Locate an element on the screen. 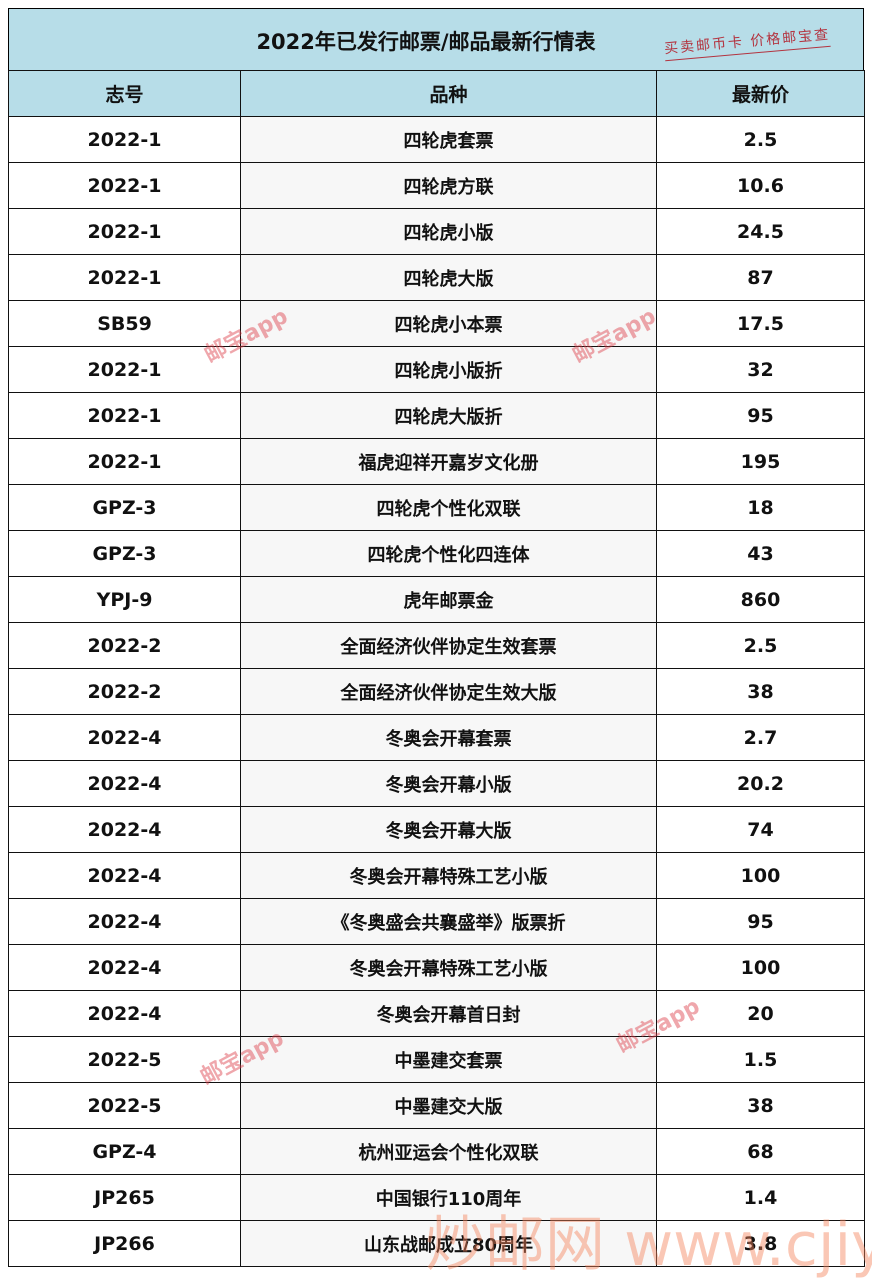  item-name-cell: 四轮虎个性化四连体 is located at coordinates (448, 553).